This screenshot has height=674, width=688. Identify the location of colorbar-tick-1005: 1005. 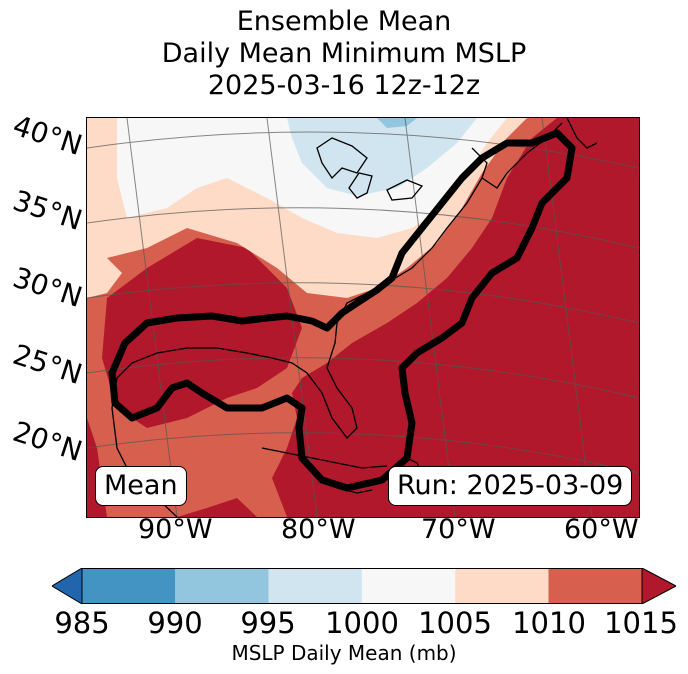
(455, 623).